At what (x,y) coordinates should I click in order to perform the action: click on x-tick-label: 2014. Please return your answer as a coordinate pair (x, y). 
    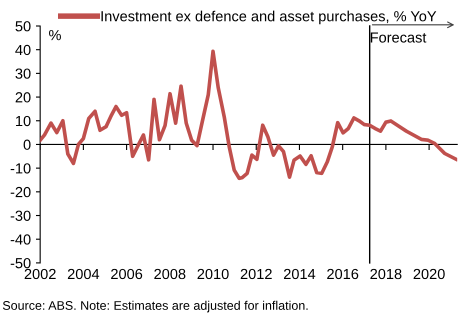
    Looking at the image, I should click on (300, 274).